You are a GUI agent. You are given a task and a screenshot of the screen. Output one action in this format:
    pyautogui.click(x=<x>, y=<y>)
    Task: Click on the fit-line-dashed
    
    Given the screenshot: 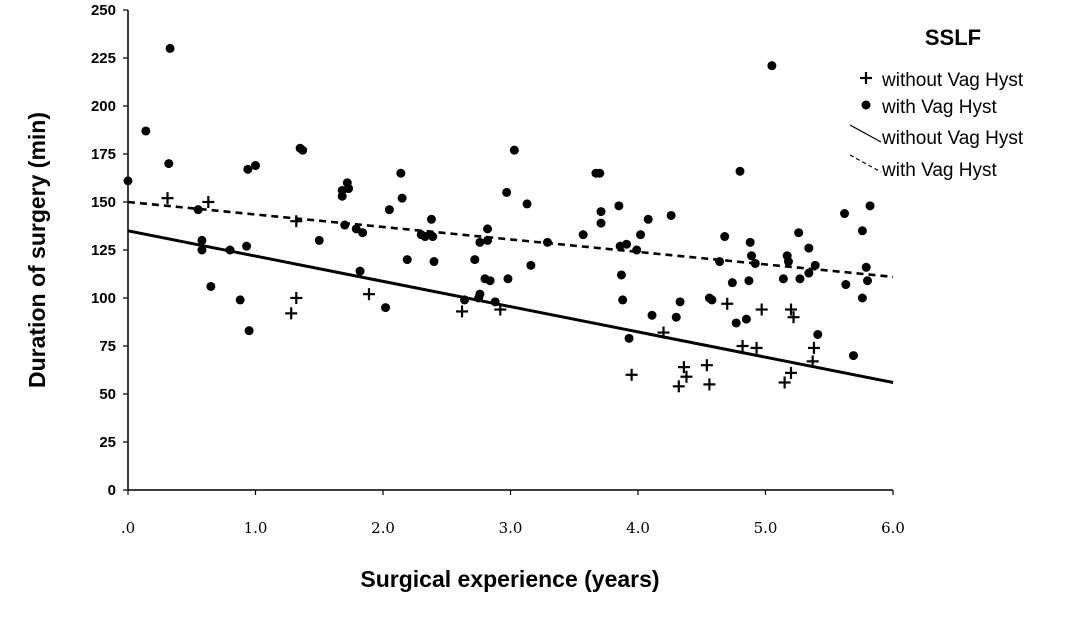 What is the action you would take?
    pyautogui.click(x=510, y=239)
    